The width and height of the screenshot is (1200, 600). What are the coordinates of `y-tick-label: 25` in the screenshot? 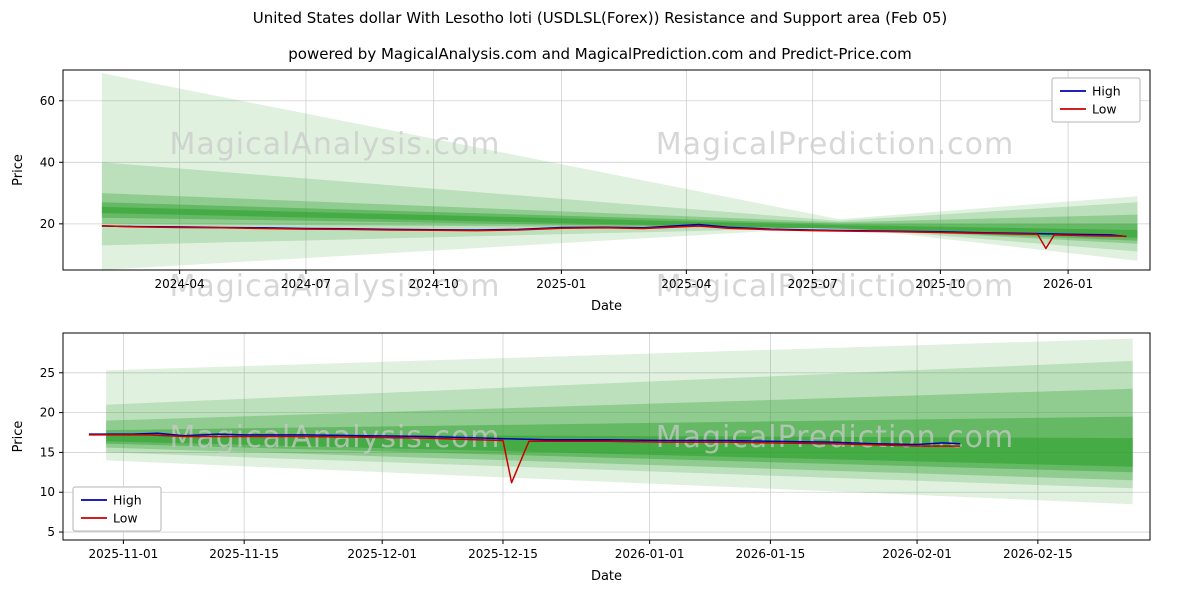 It's located at (47, 373).